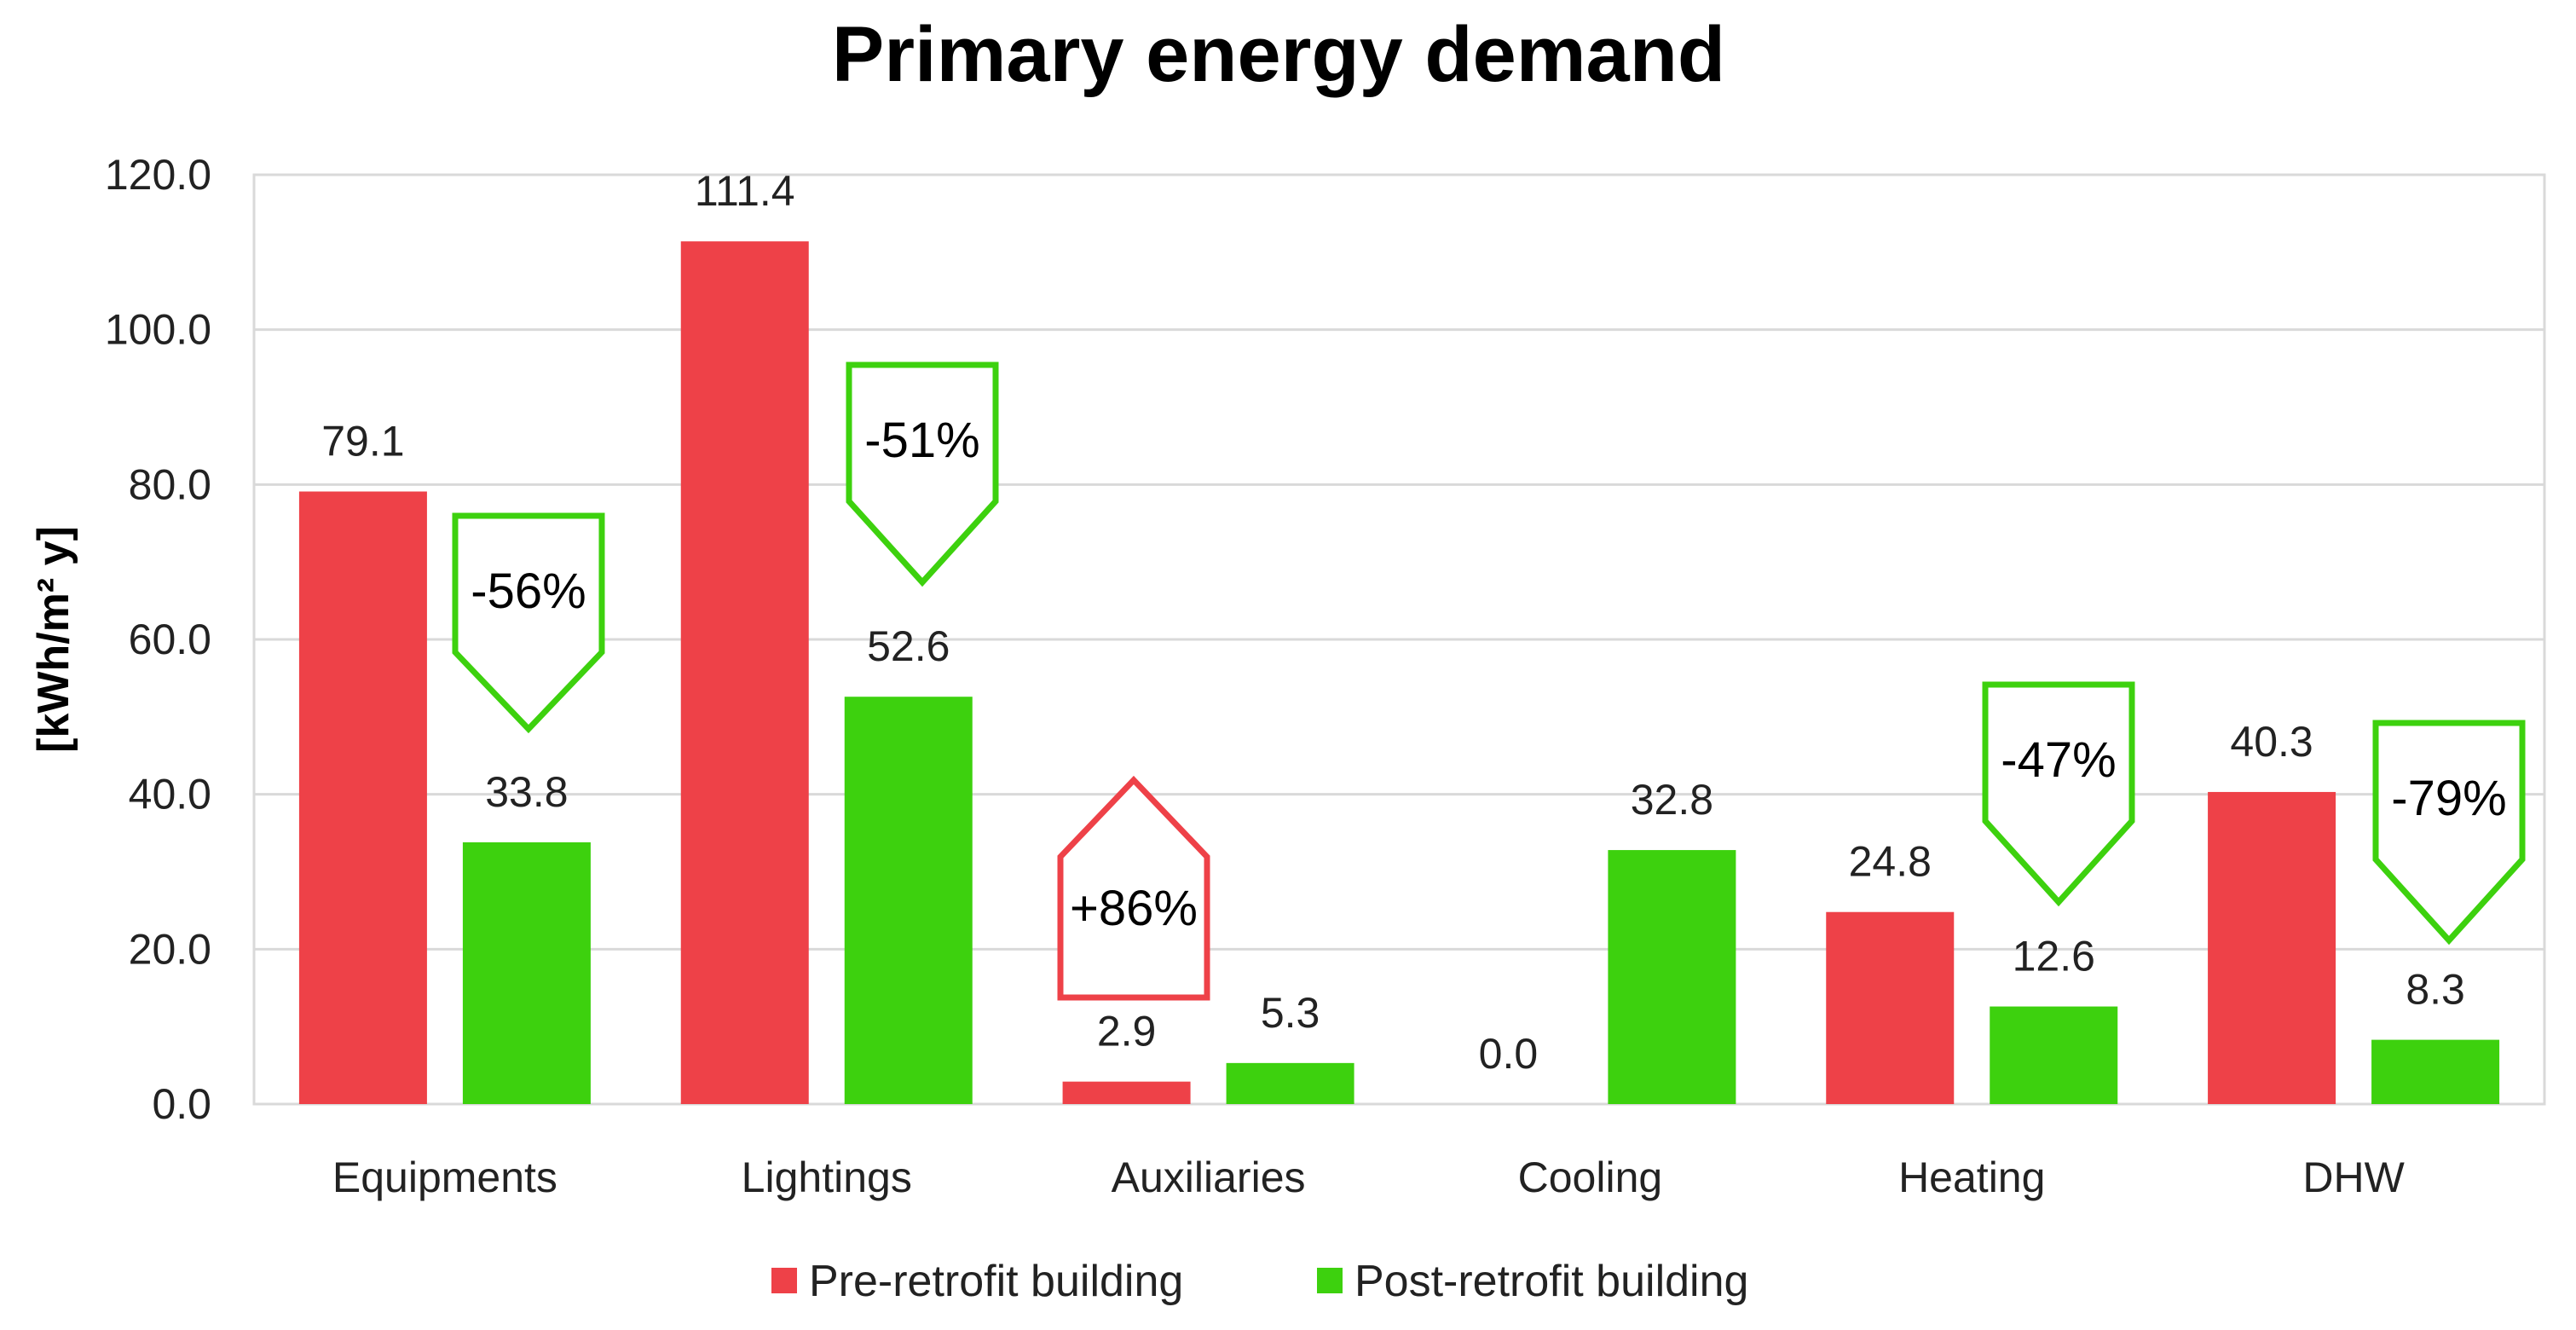 This screenshot has height=1330, width=2576. Describe the element at coordinates (1278, 54) in the screenshot. I see `chart-title: Primary energy demand` at that location.